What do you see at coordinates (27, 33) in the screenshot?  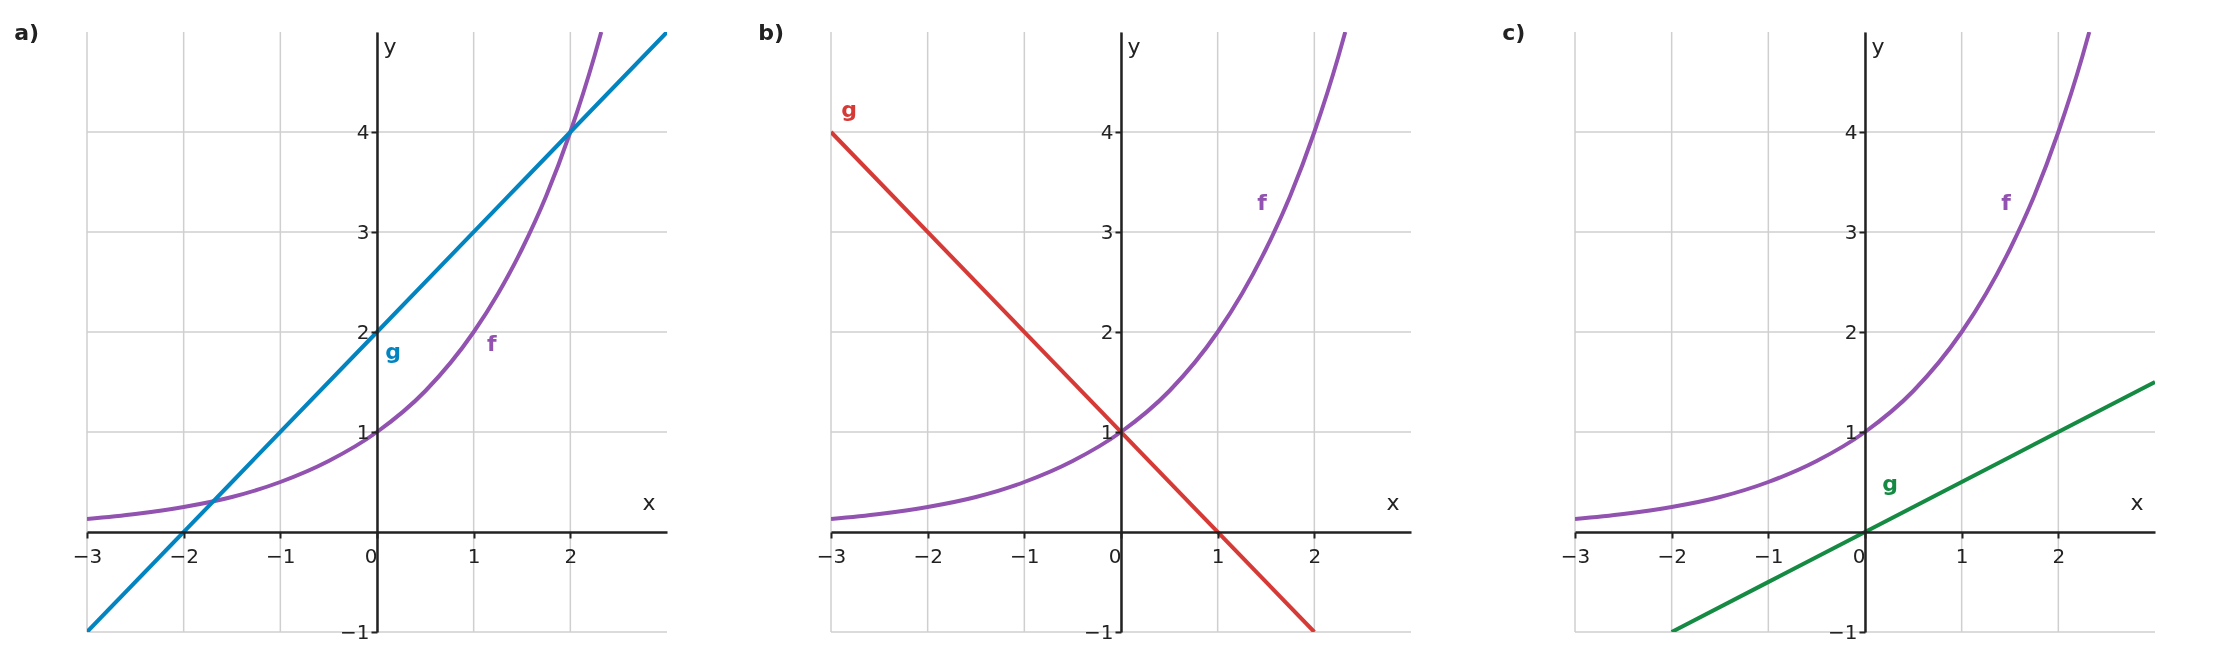 I see `chart-title: a)` at bounding box center [27, 33].